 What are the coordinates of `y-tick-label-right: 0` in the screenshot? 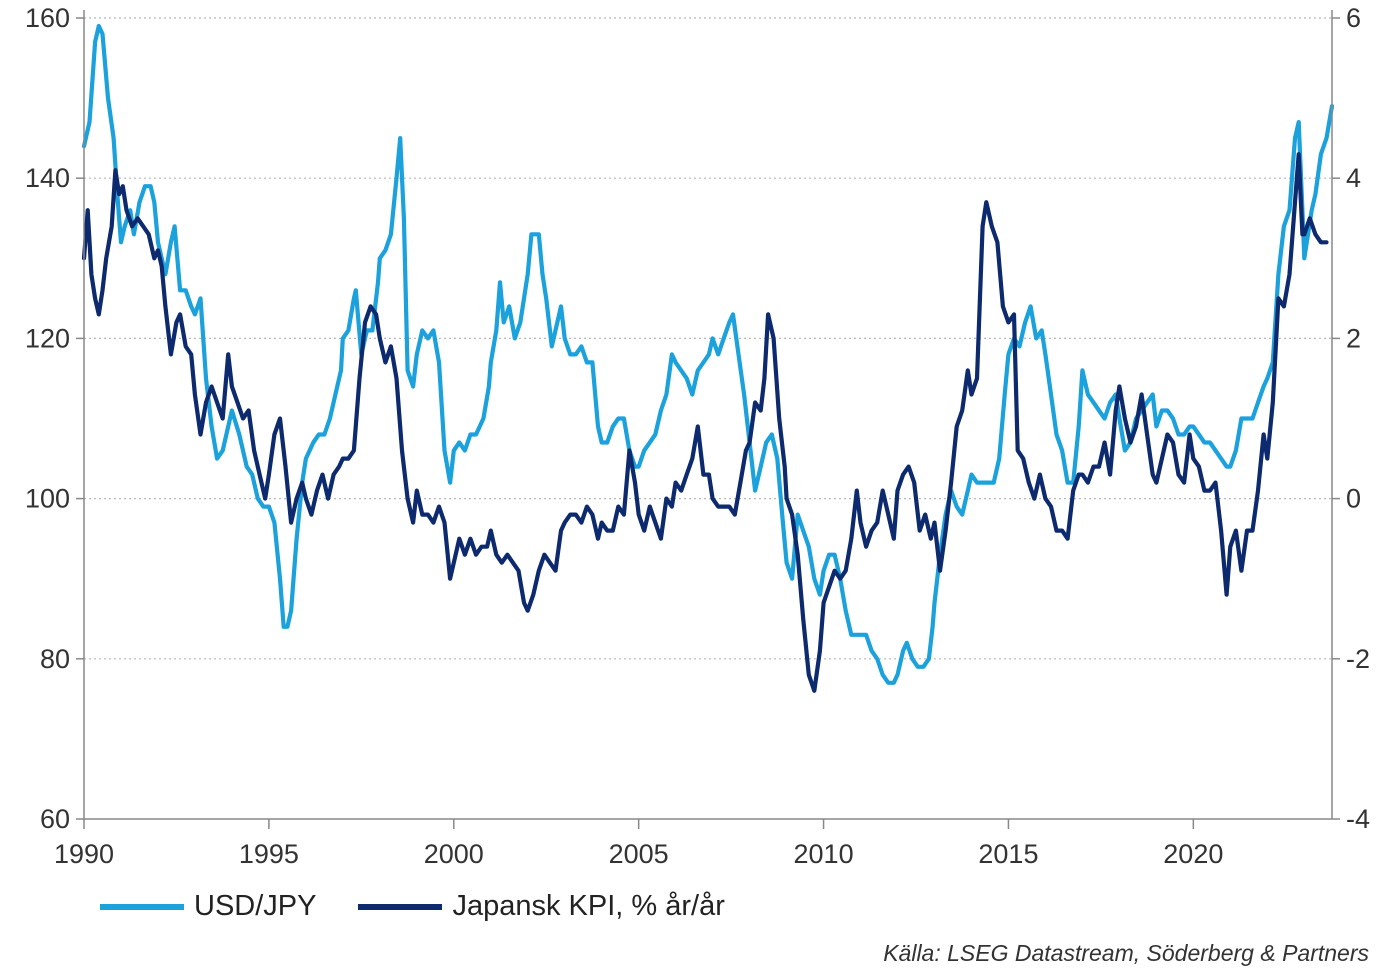 It's located at (1353, 499).